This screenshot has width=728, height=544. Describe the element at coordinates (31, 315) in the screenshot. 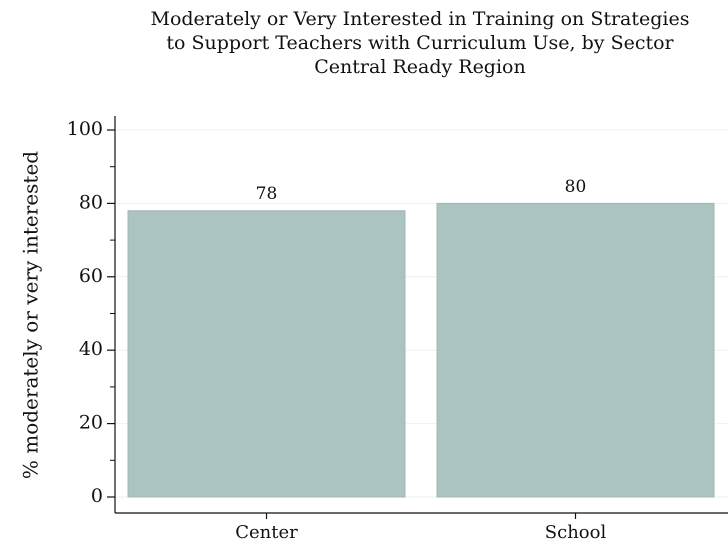

I see `y-axis-label: % moderately or very interested` at that location.